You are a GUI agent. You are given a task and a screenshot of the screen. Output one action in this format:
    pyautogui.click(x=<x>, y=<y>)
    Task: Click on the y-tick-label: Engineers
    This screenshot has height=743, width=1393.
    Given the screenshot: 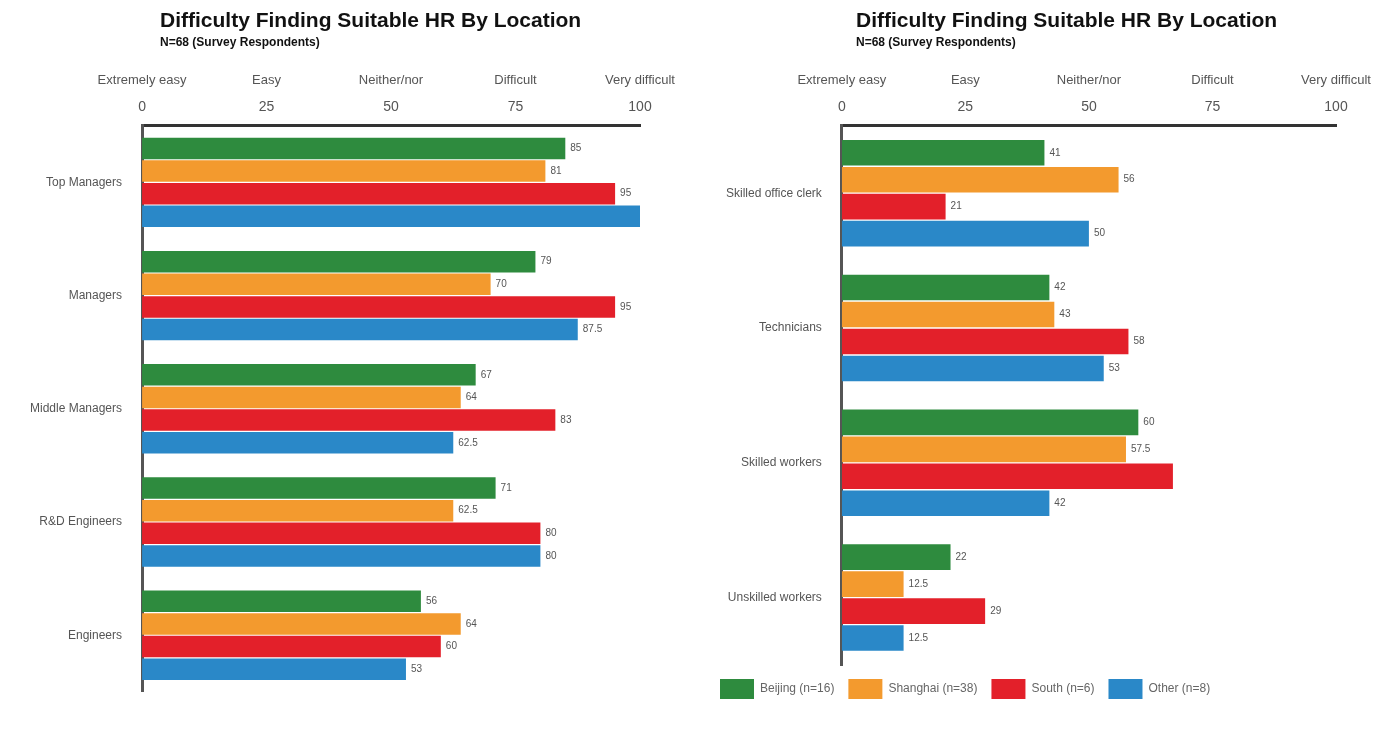 What is the action you would take?
    pyautogui.click(x=95, y=634)
    